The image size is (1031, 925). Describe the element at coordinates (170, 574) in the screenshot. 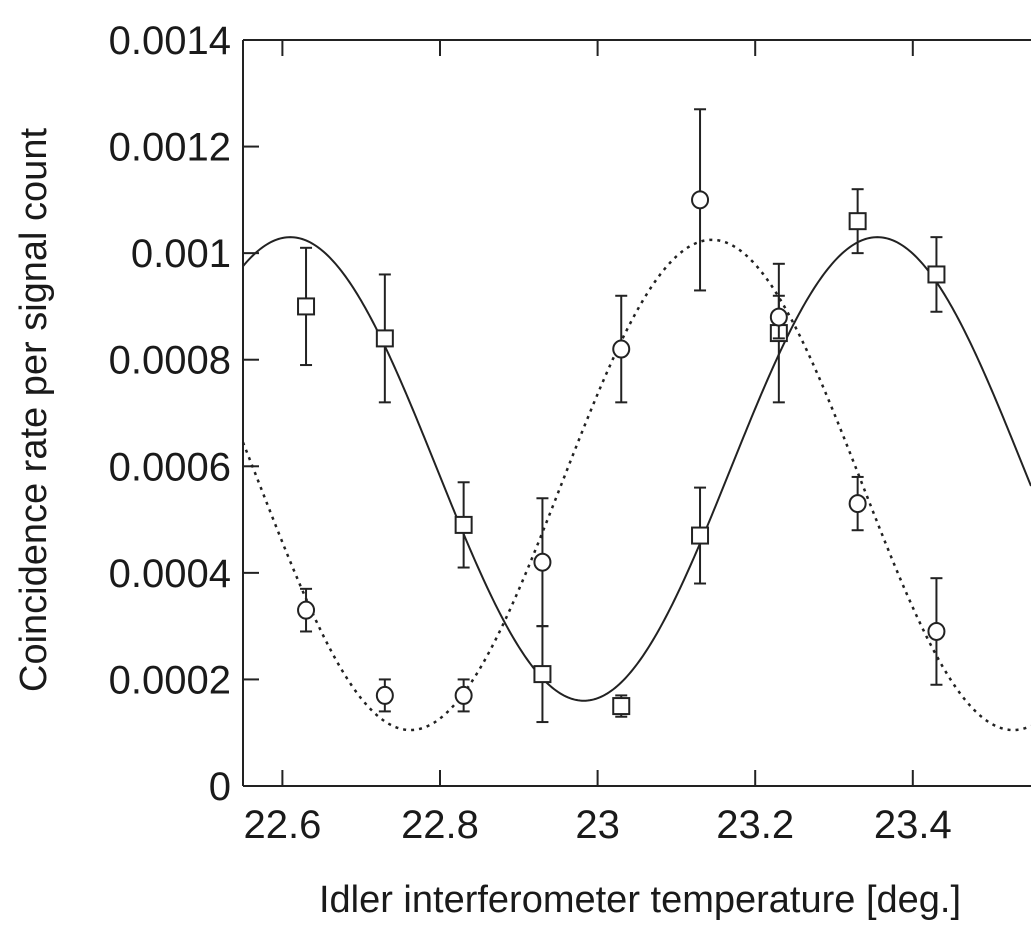

I see `y-tick-label: 0.0004` at that location.